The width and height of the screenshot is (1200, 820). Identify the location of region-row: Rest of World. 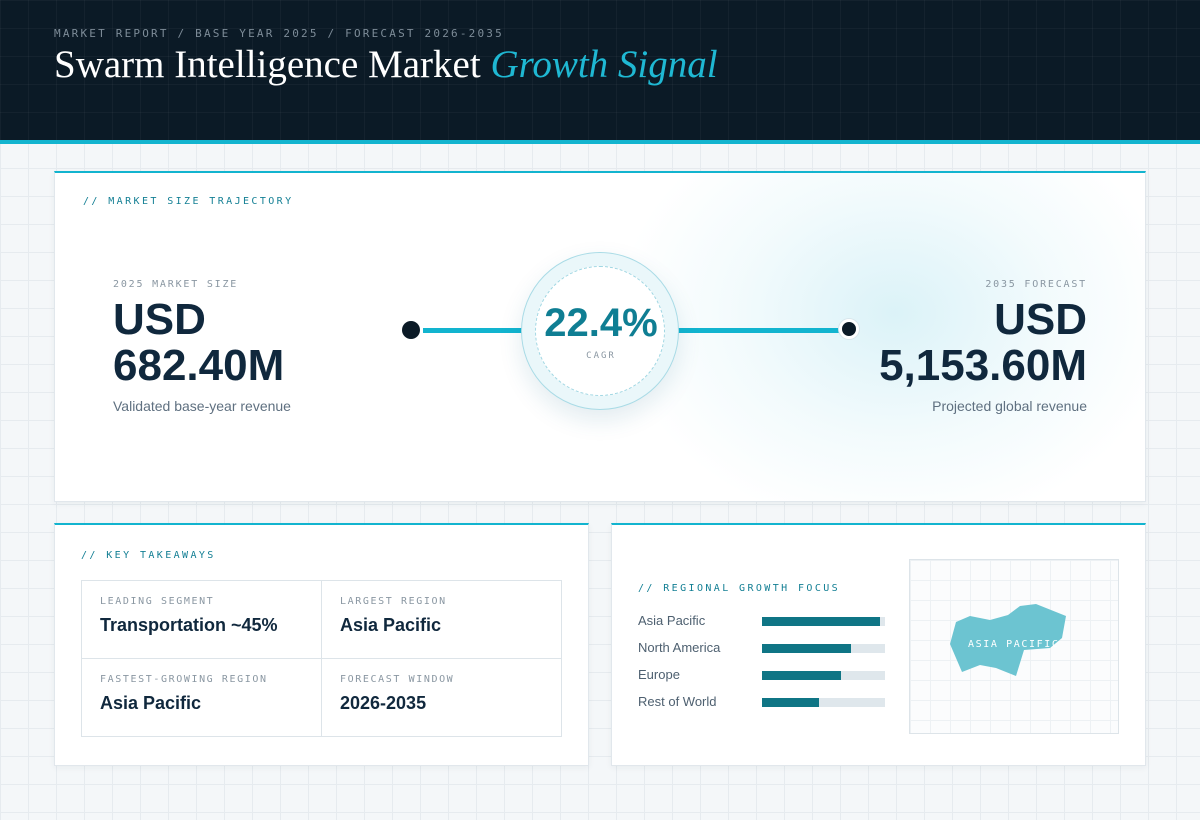
(763, 702).